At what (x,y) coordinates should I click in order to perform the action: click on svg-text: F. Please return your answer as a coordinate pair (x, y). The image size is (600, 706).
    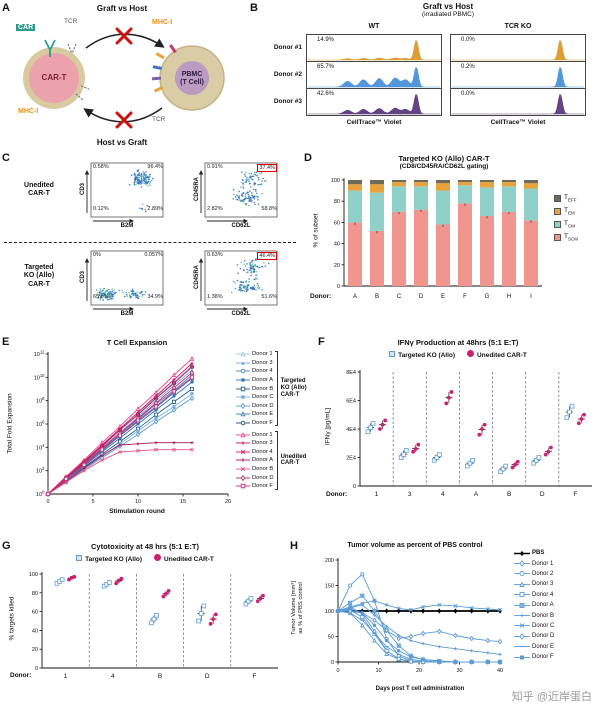
    Looking at the image, I should click on (575, 494).